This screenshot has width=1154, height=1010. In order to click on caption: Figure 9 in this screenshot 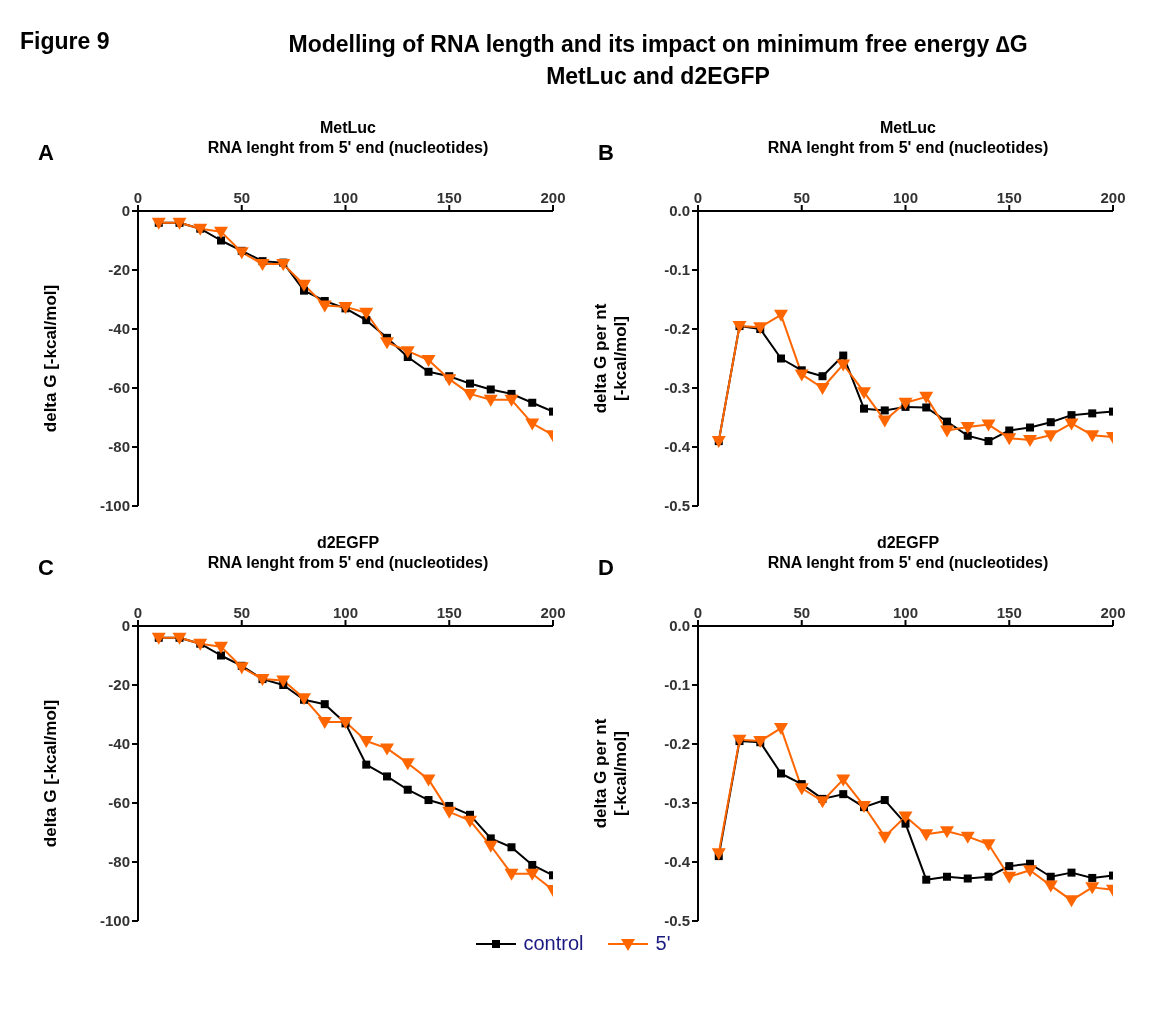, I will do `click(65, 41)`.